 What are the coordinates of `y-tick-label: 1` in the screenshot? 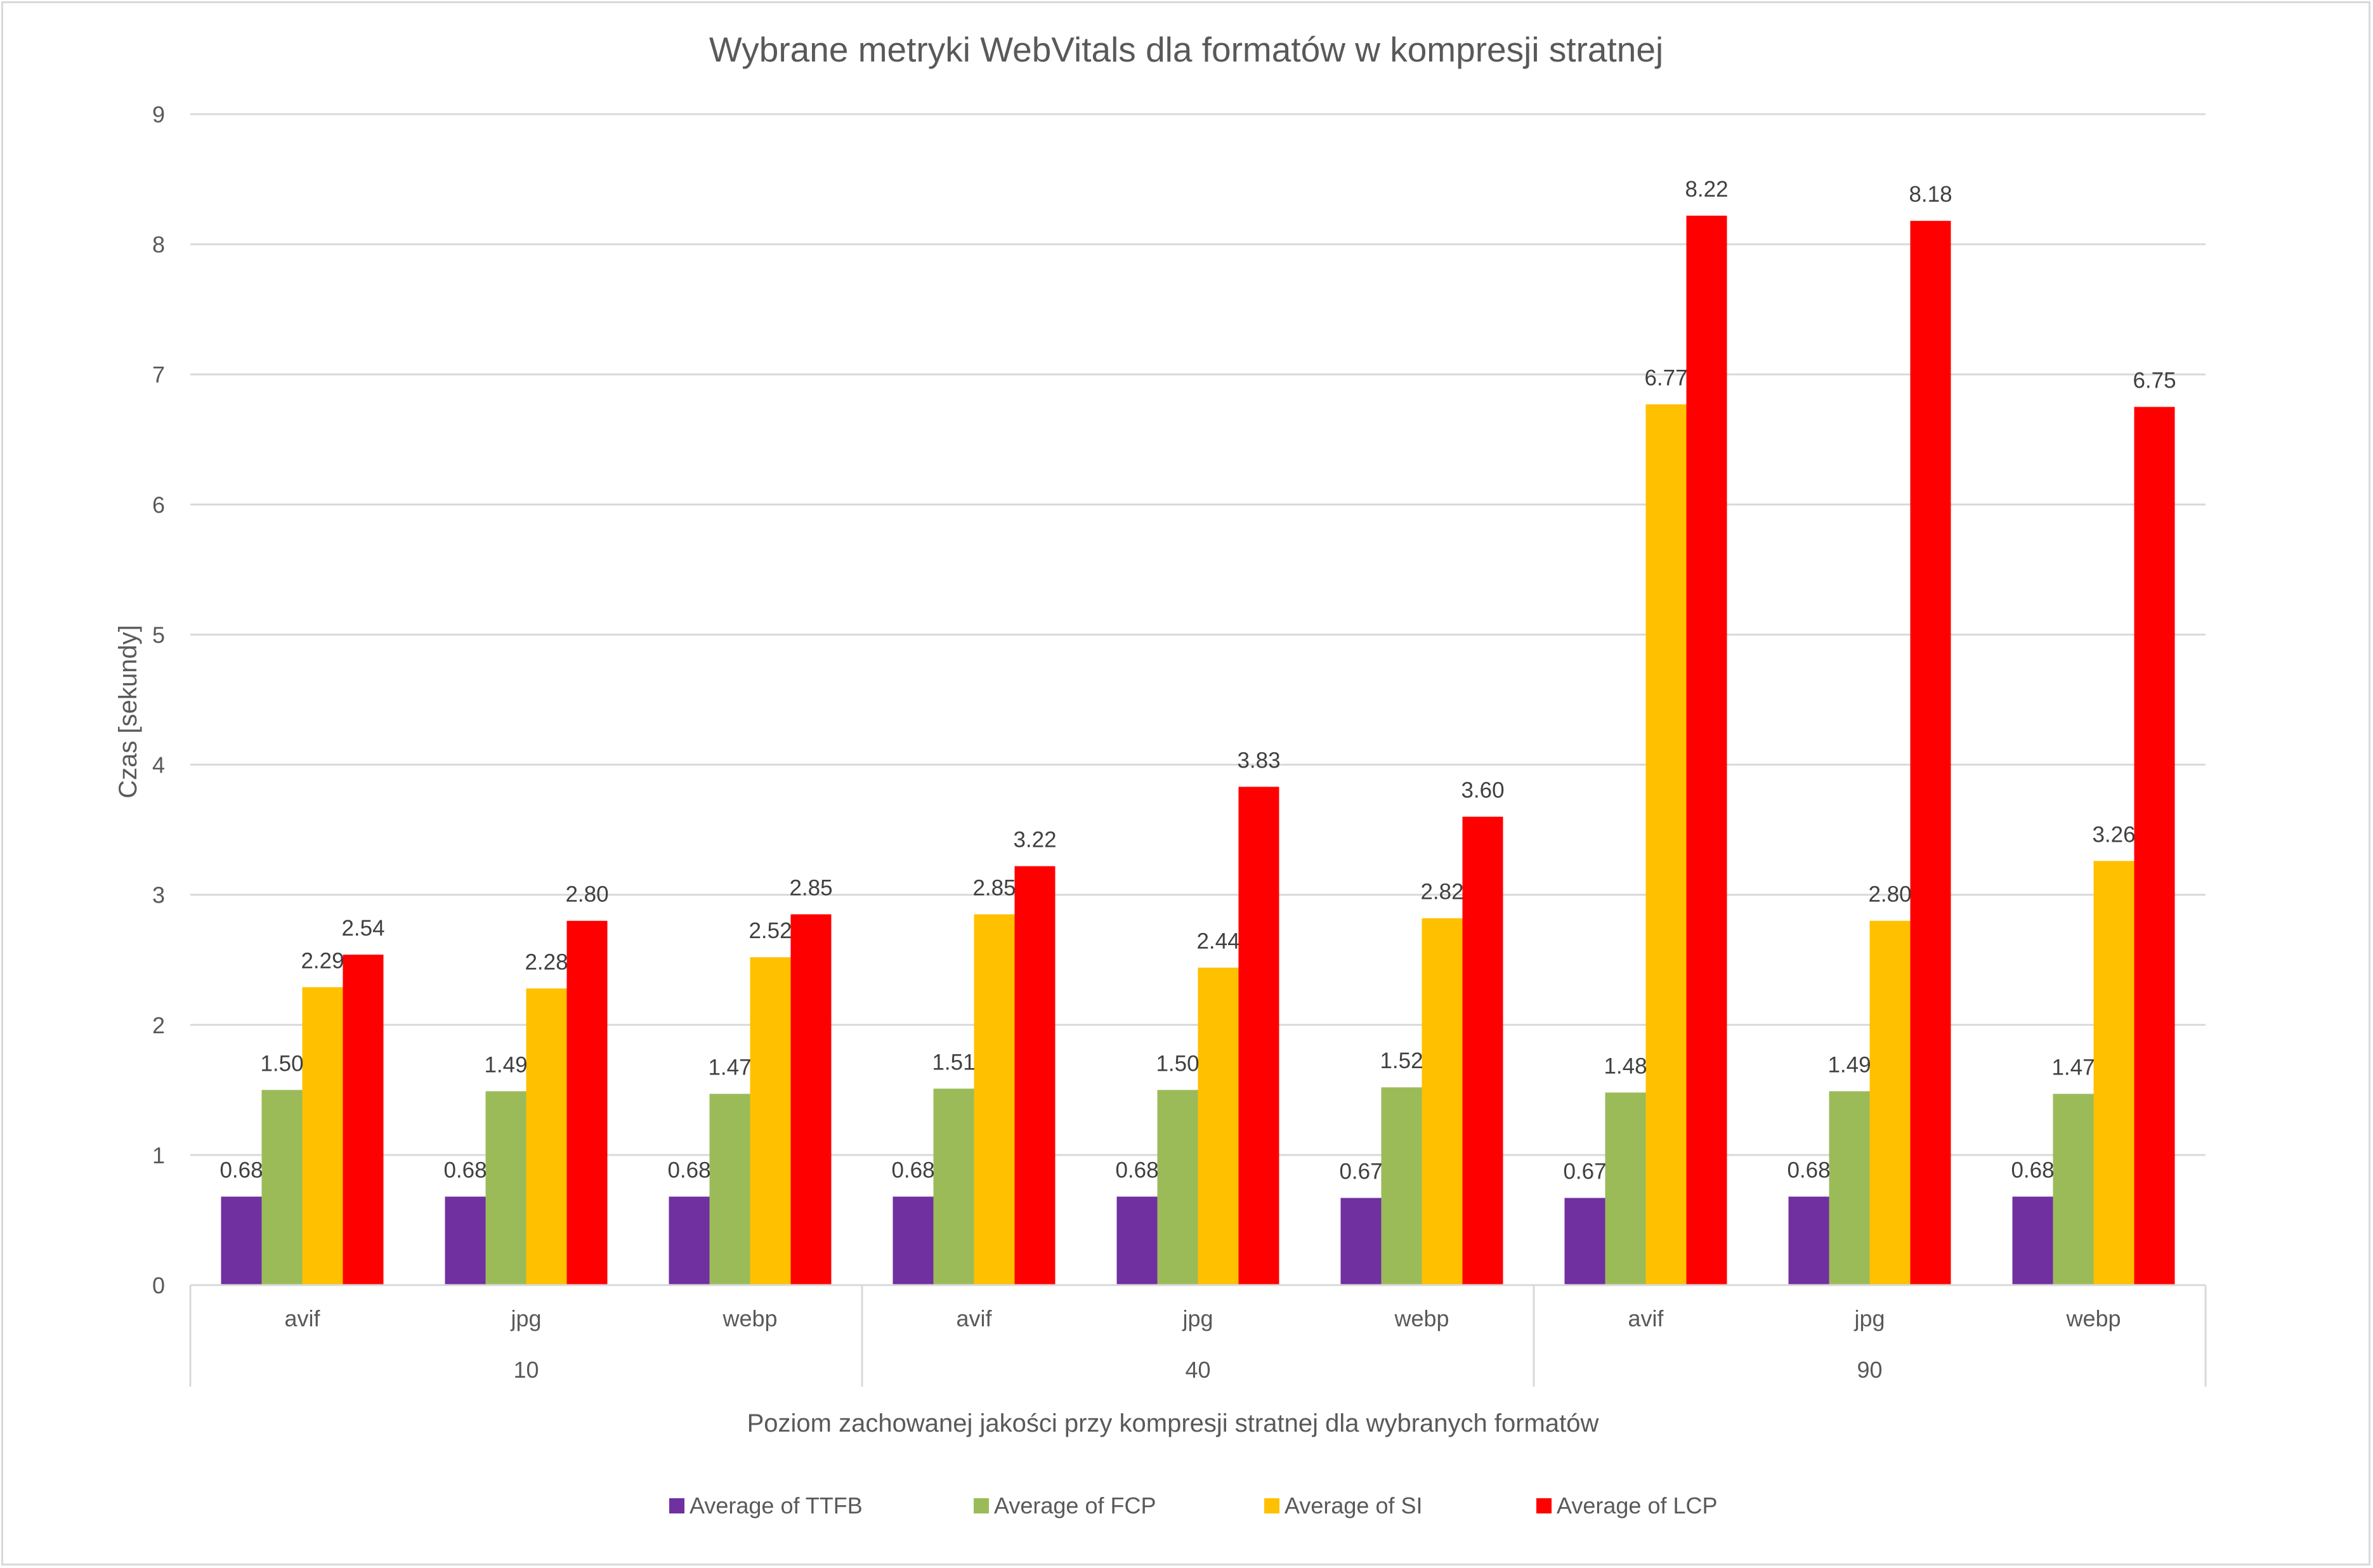 It's located at (158, 1155).